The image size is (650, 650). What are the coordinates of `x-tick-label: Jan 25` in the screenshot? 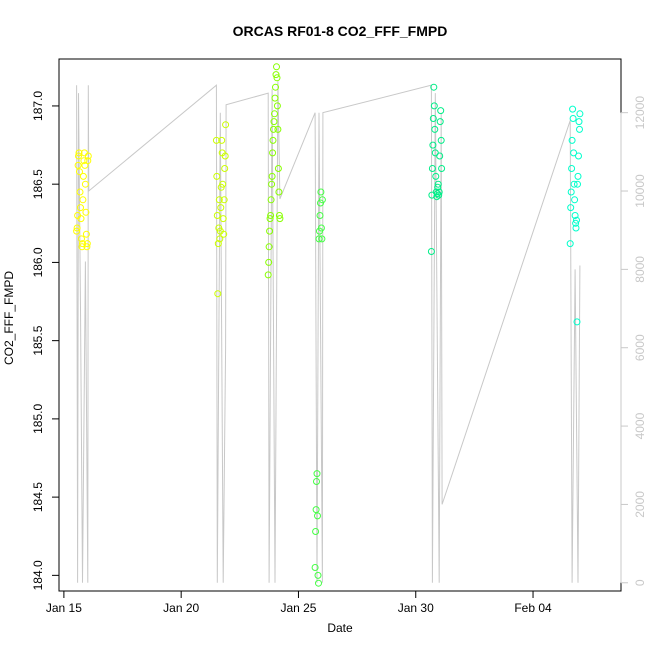 It's located at (298, 608).